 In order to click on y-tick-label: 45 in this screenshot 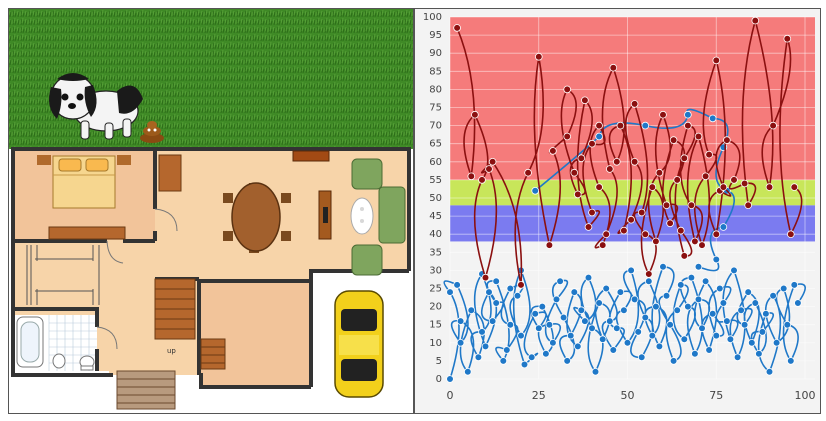, I will do `click(435, 216)`.